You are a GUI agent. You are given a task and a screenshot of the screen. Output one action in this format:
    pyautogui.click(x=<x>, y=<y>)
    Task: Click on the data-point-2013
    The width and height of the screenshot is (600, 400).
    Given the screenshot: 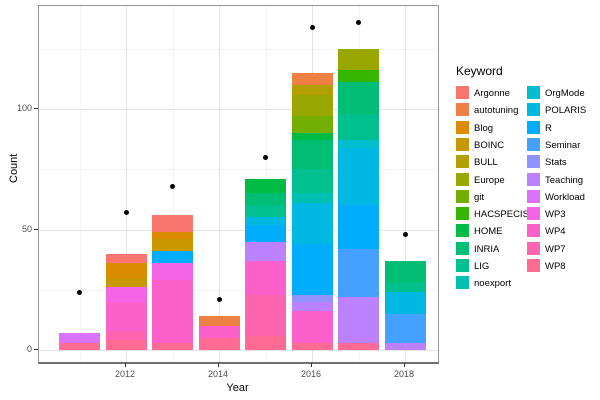 What is the action you would take?
    pyautogui.click(x=172, y=186)
    